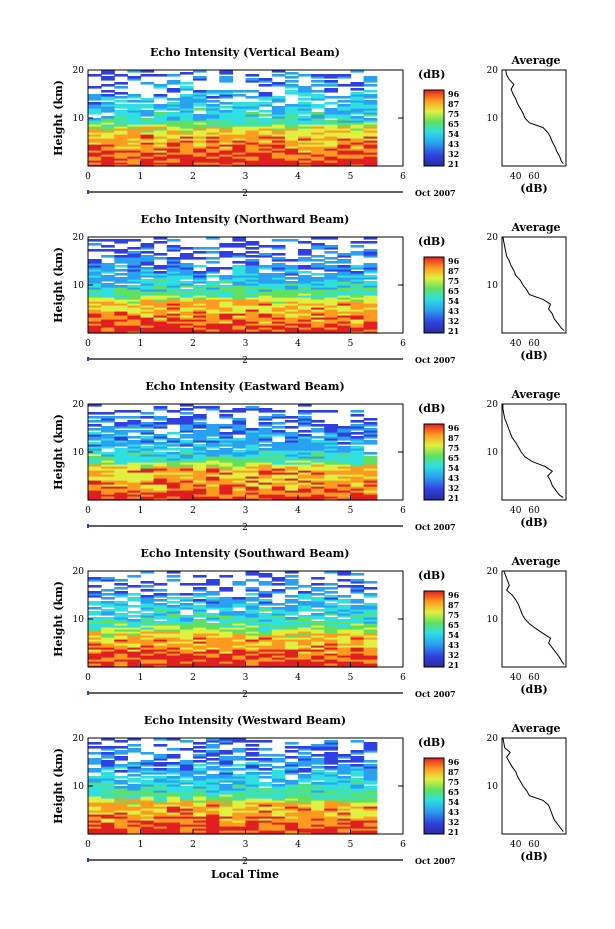  What do you see at coordinates (193, 678) in the screenshot?
I see `x-tick-label: 2` at bounding box center [193, 678].